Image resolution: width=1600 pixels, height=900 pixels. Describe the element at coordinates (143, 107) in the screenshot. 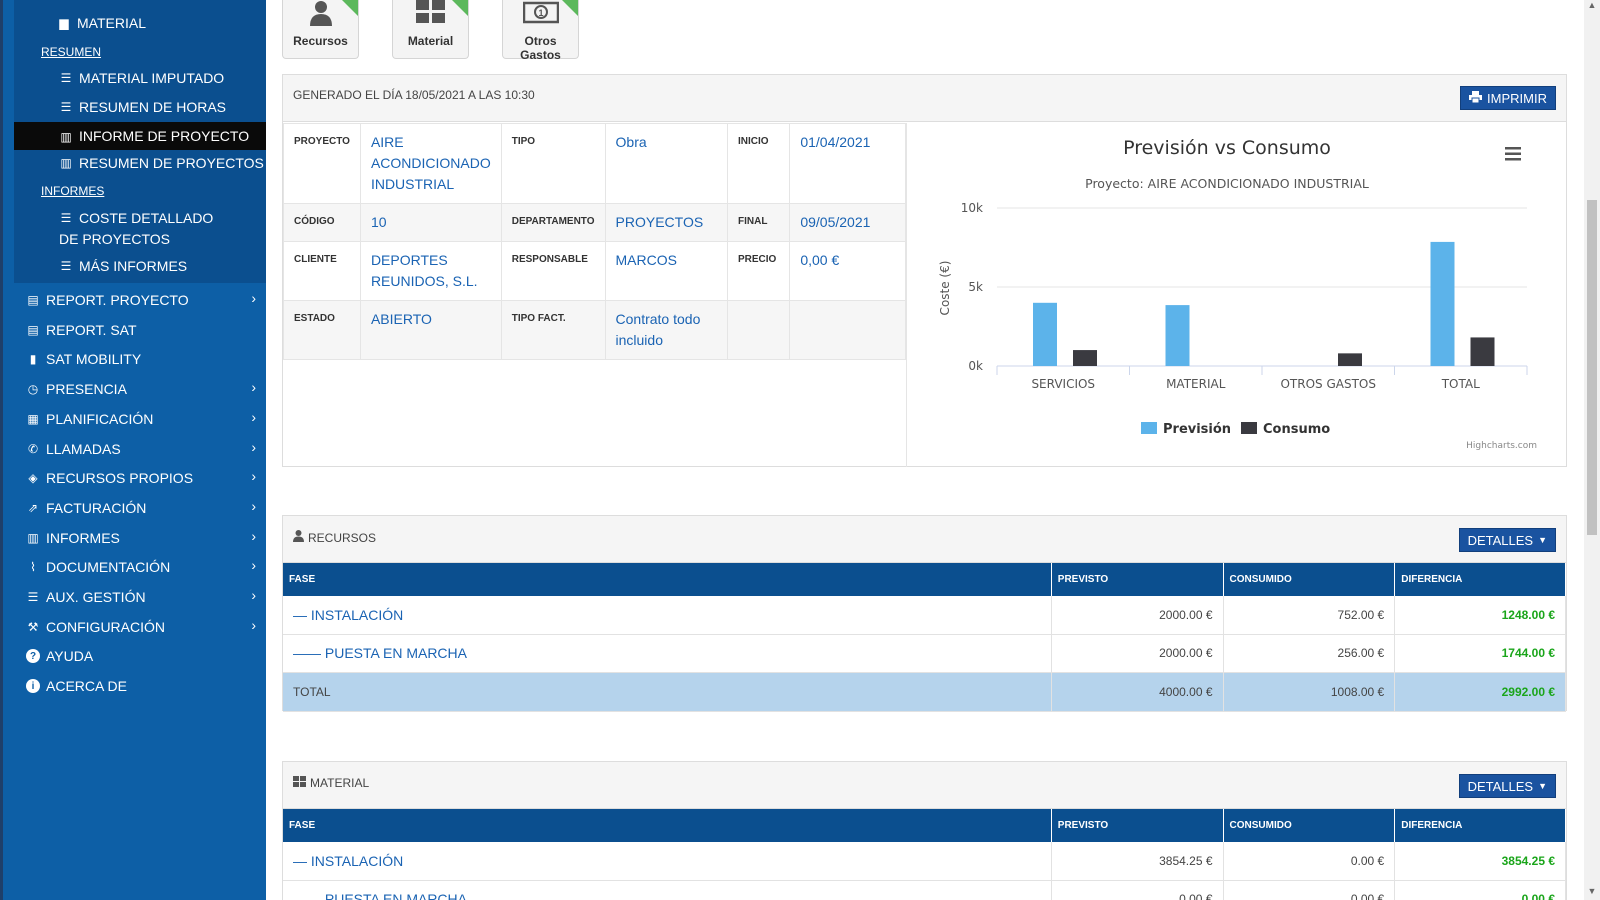

I see `sidebar-item-resumen-horas: ☰ RESUMEN DE HORAS` at that location.